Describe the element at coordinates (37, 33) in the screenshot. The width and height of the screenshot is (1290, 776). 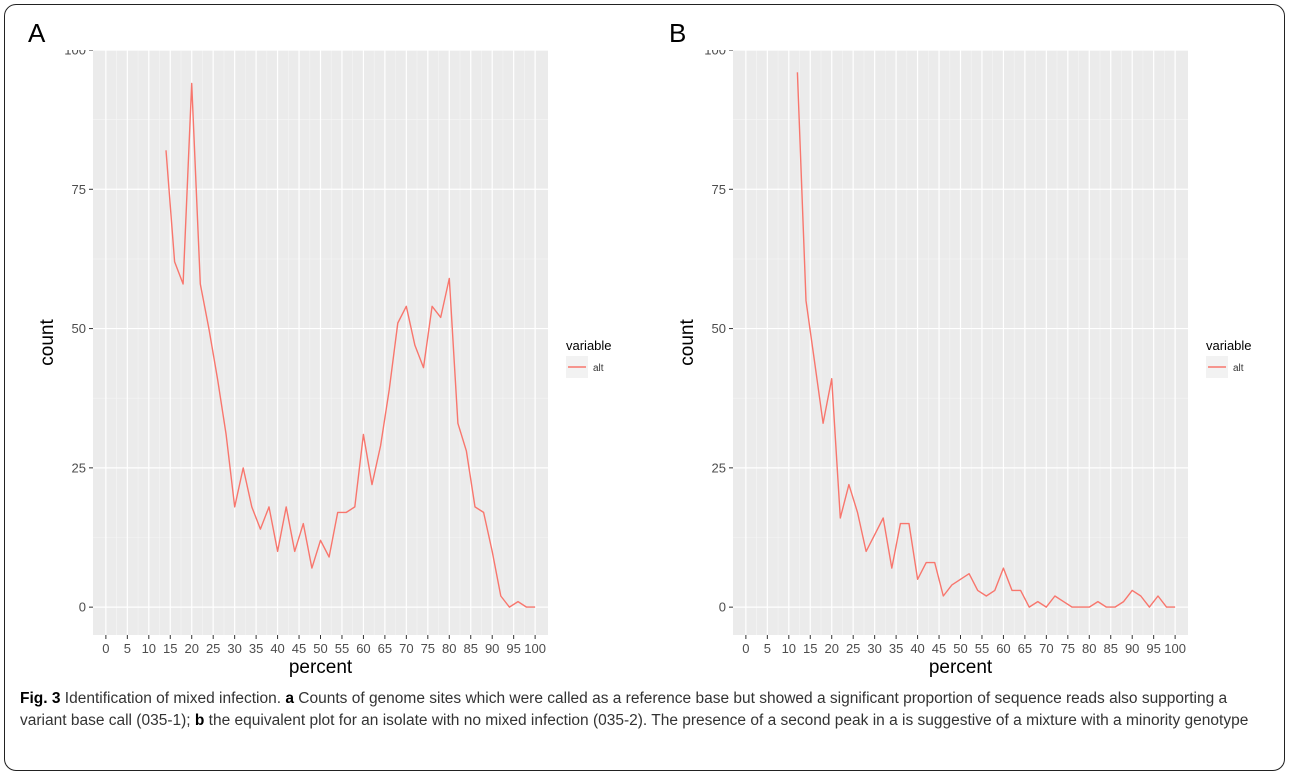
I see `panel-letter-a: A` at that location.